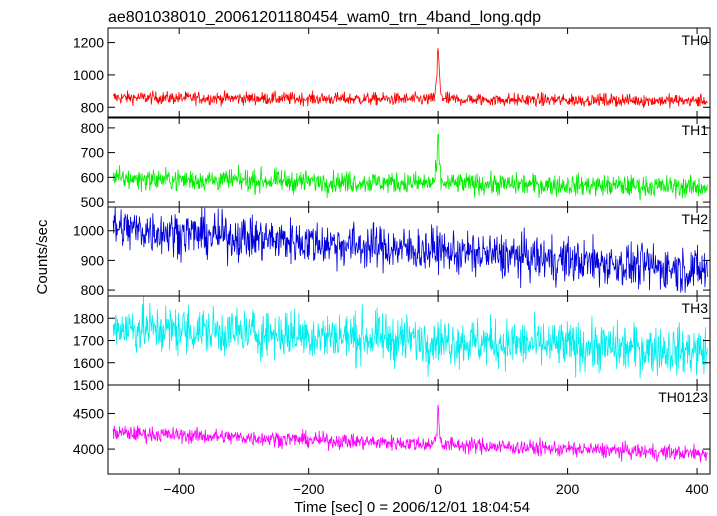  Describe the element at coordinates (695, 308) in the screenshot. I see `panel-label: TH3` at that location.